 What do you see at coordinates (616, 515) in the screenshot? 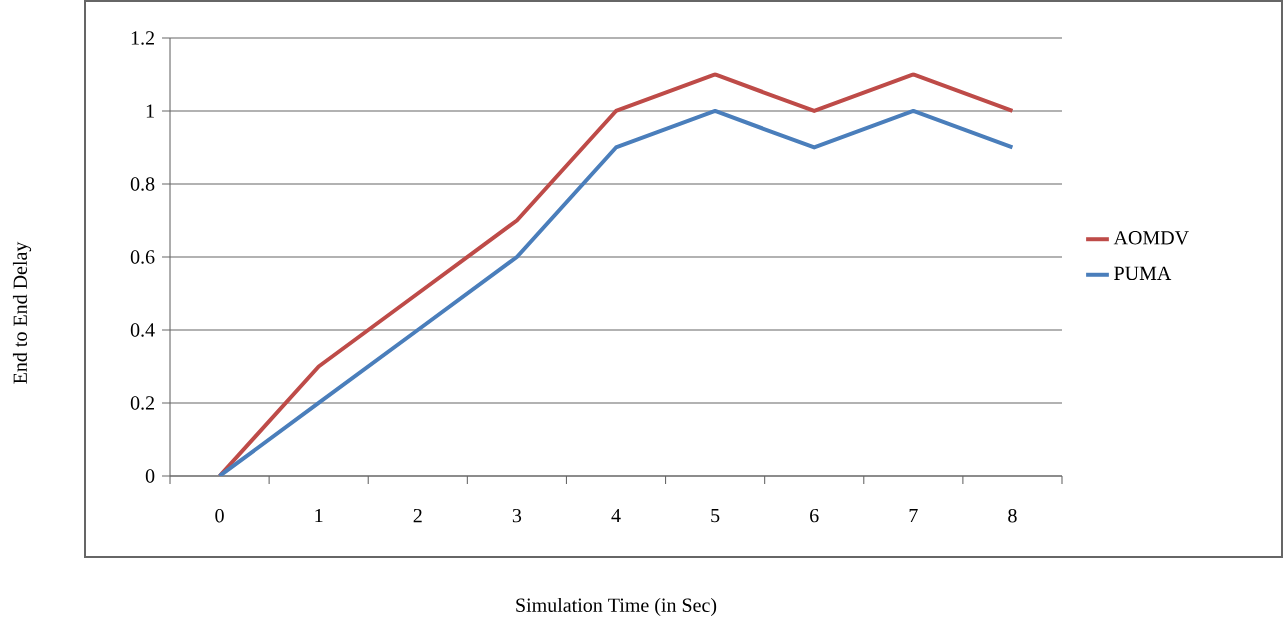
I see `x-tick-label: 4` at bounding box center [616, 515].